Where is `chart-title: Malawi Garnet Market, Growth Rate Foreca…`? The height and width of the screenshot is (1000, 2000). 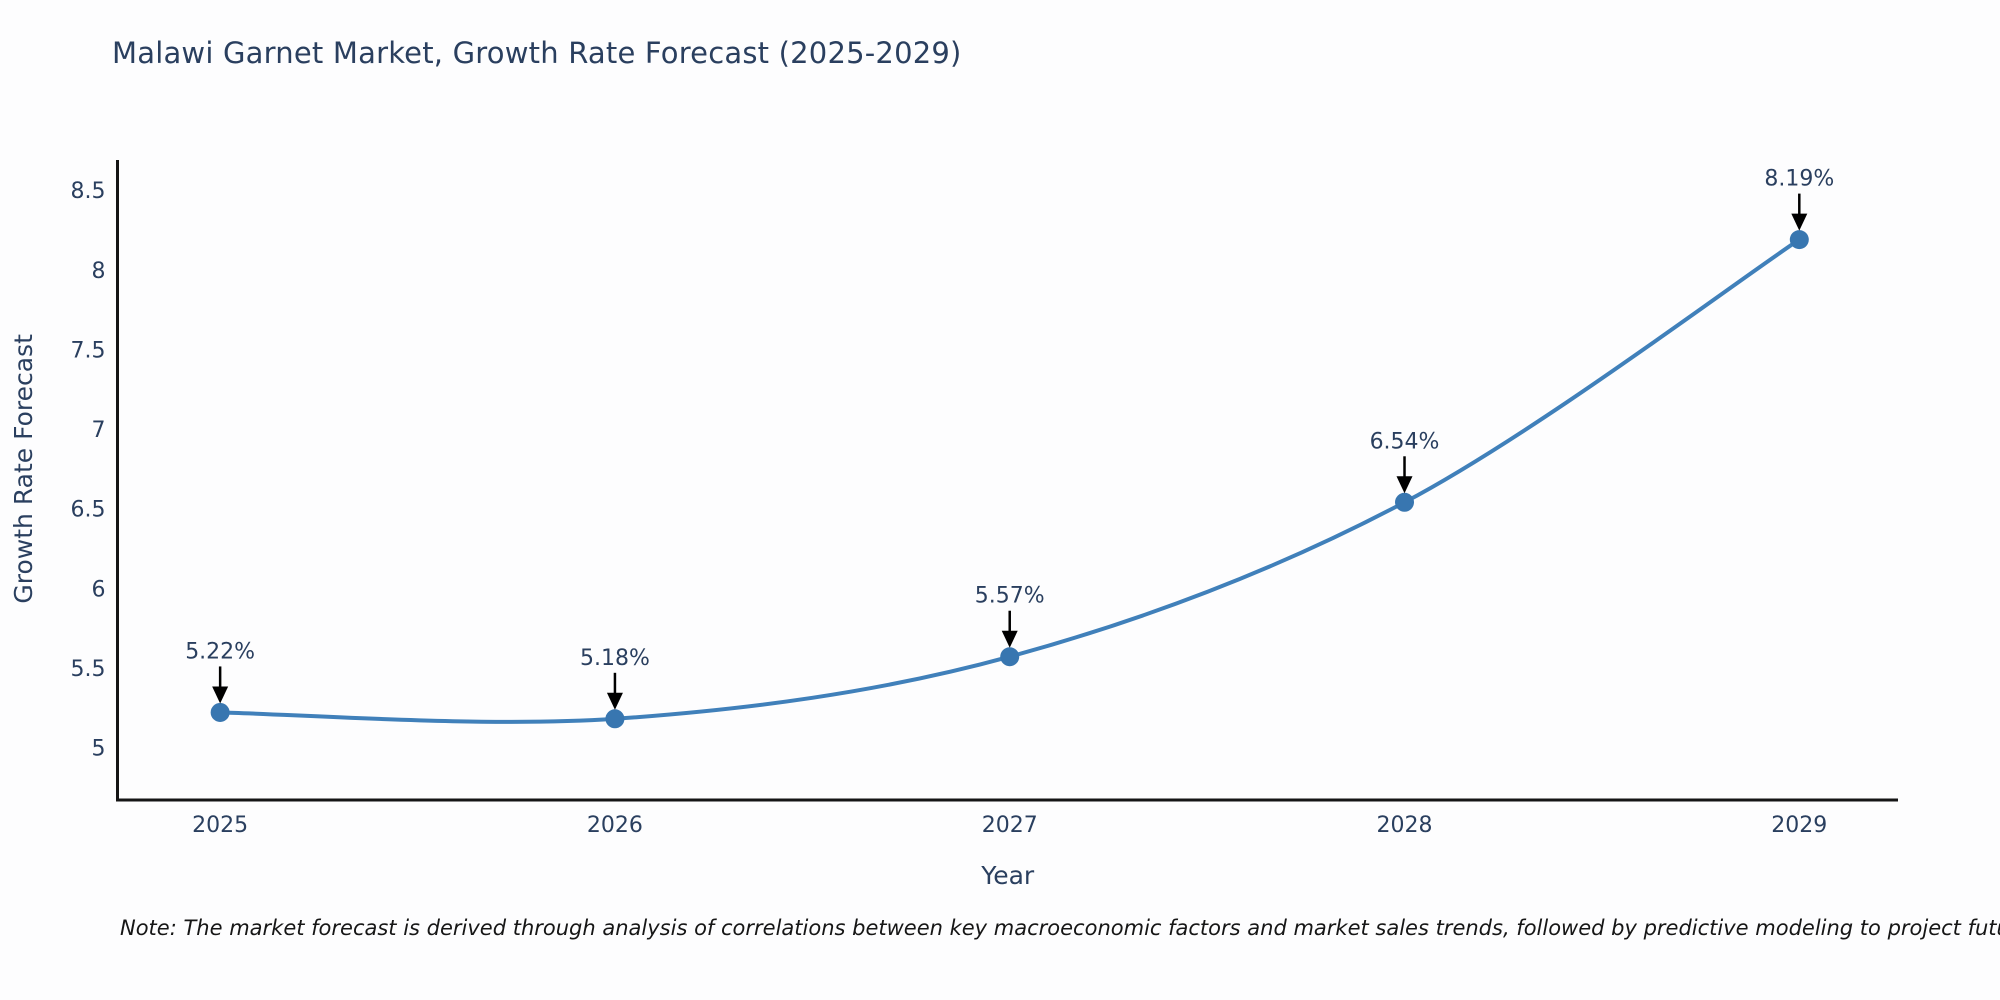
chart-title: Malawi Garnet Market, Growth Rate Foreca… is located at coordinates (537, 53).